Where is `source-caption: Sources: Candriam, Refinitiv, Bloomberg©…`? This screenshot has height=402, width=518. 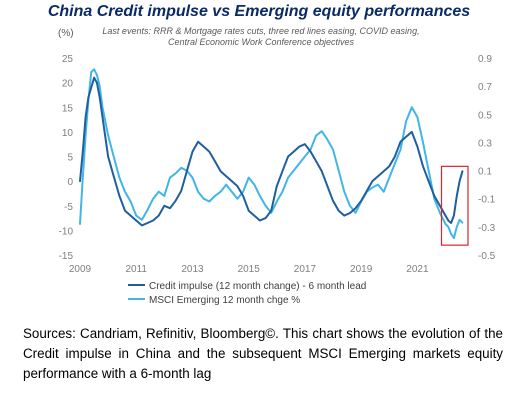
source-caption: Sources: Candriam, Refinitiv, Bloomberg©… is located at coordinates (263, 353).